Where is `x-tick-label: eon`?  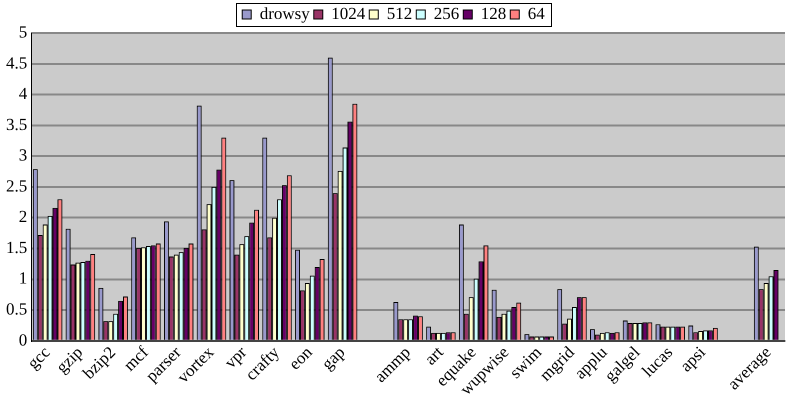 x-tick-label: eon is located at coordinates (300, 358).